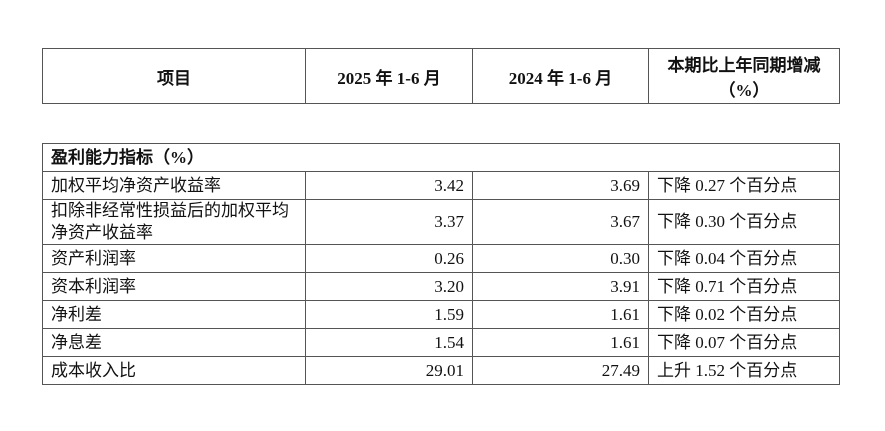  What do you see at coordinates (174, 76) in the screenshot?
I see `header-cell: 项目` at bounding box center [174, 76].